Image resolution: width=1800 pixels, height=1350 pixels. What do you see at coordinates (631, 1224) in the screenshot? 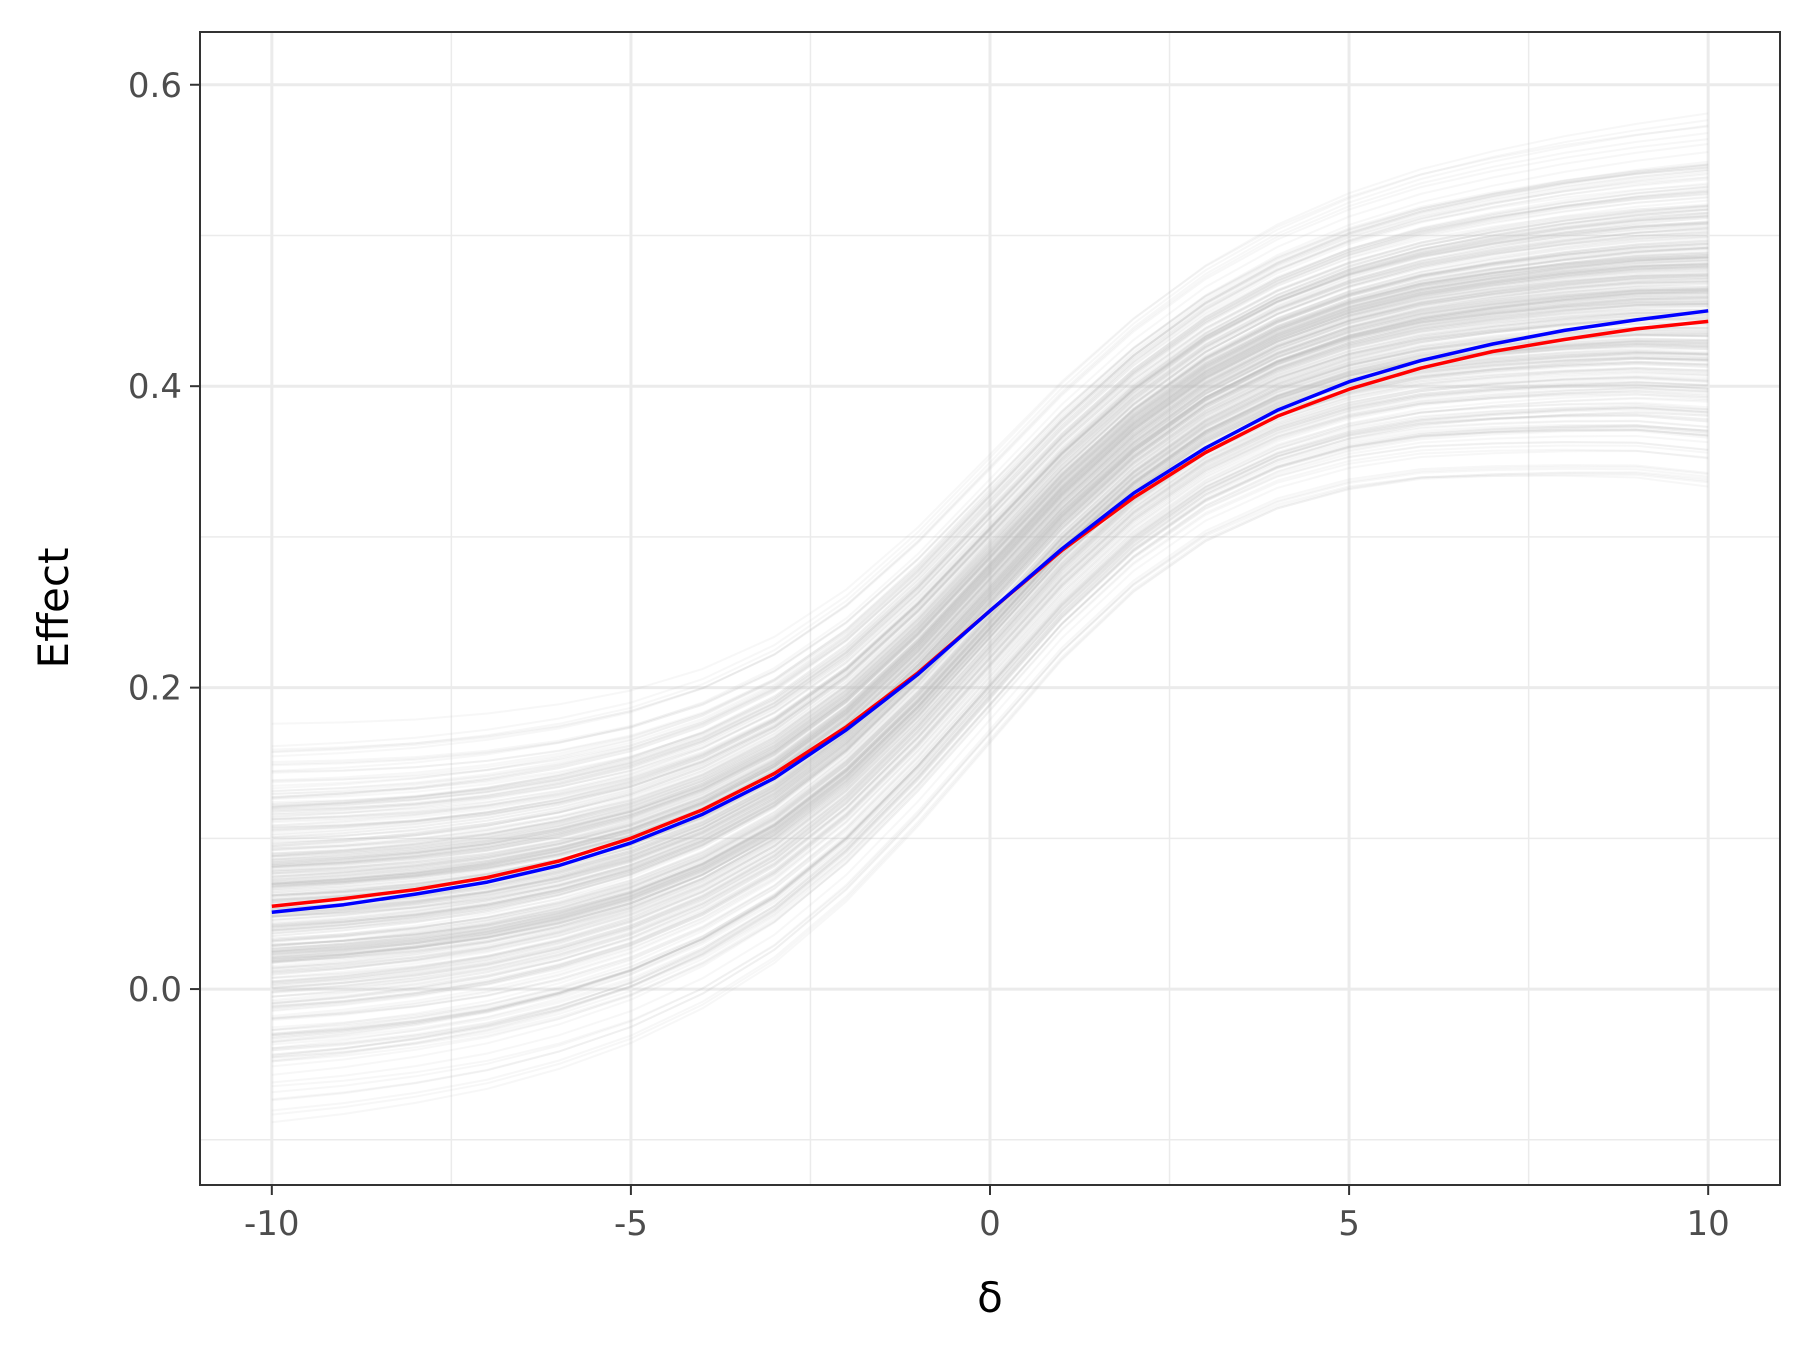
I see `x-tick-label: -5` at bounding box center [631, 1224].